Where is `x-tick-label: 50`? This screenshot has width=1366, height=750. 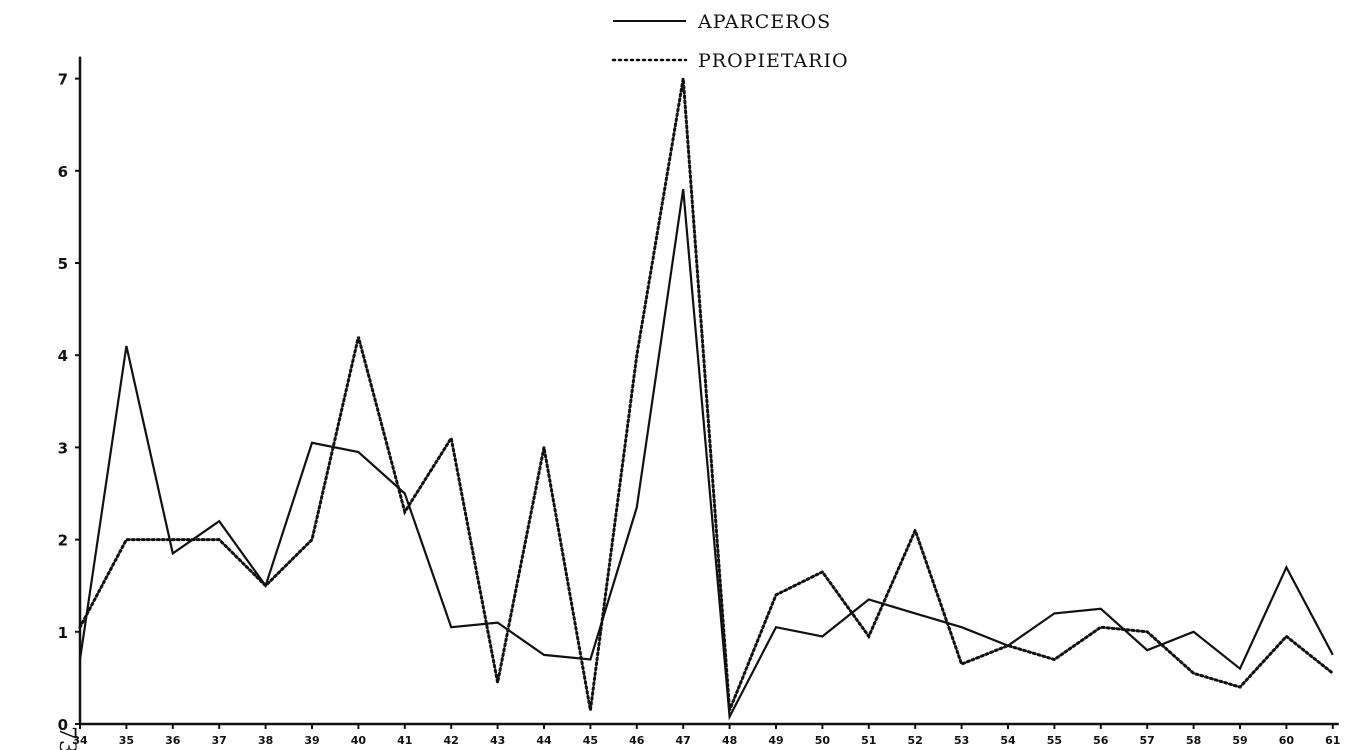 x-tick-label: 50 is located at coordinates (823, 740).